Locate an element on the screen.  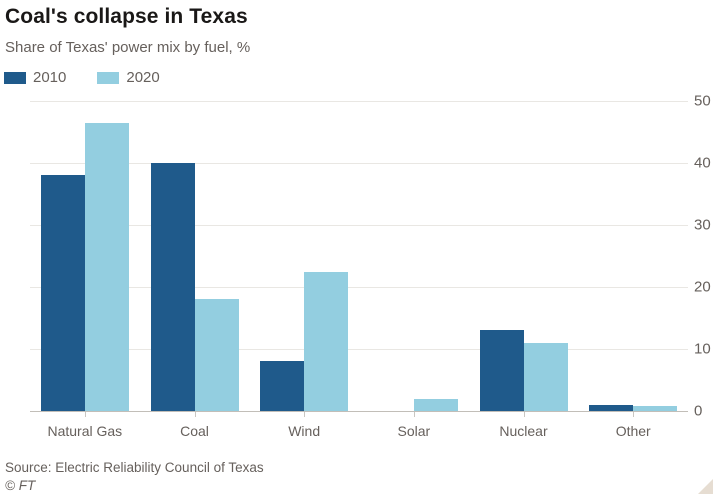
bar-2010-coal is located at coordinates (172, 287).